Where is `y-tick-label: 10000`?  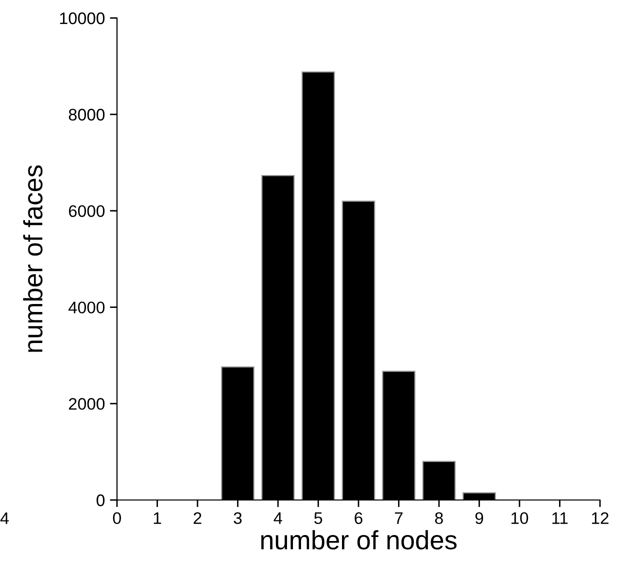
y-tick-label: 10000 is located at coordinates (82, 18).